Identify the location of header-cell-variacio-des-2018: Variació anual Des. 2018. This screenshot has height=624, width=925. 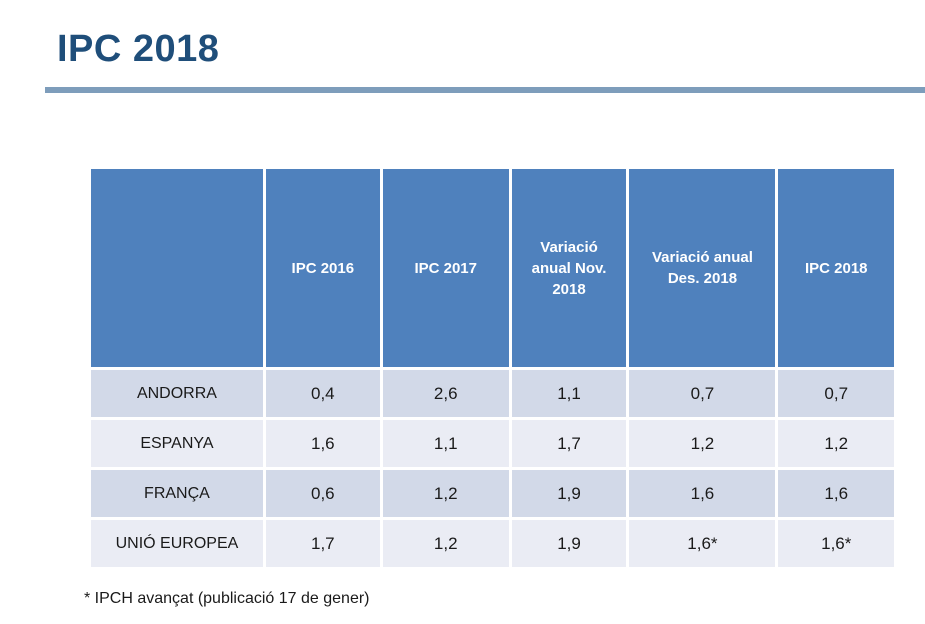
(702, 268).